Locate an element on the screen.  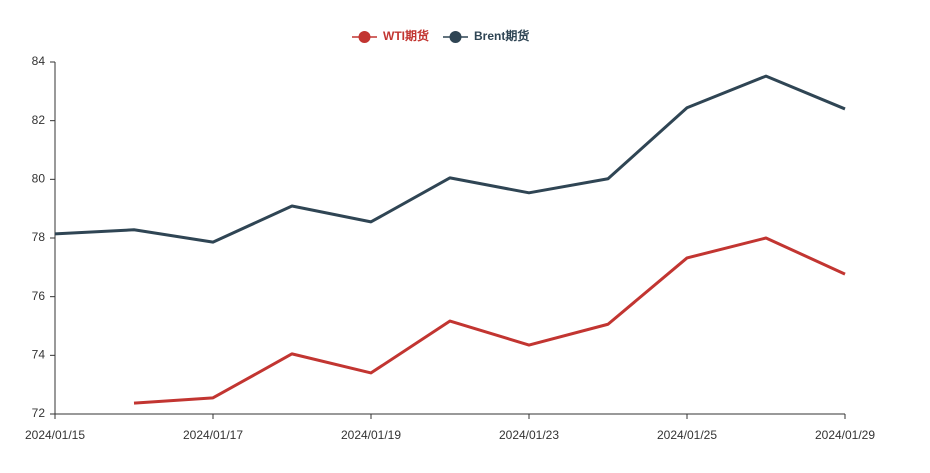
y-tick-label: 84 is located at coordinates (39, 61).